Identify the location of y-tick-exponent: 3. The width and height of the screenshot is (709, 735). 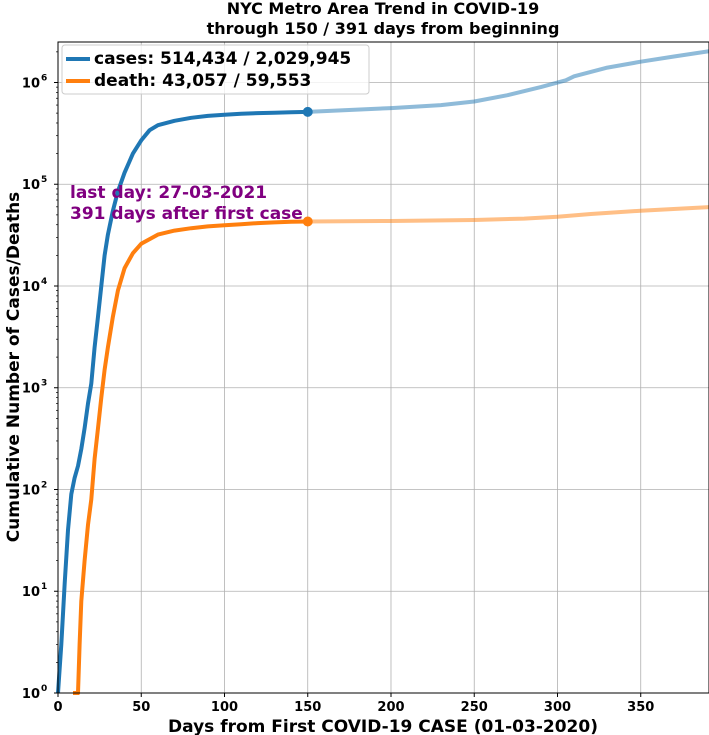
(44, 384).